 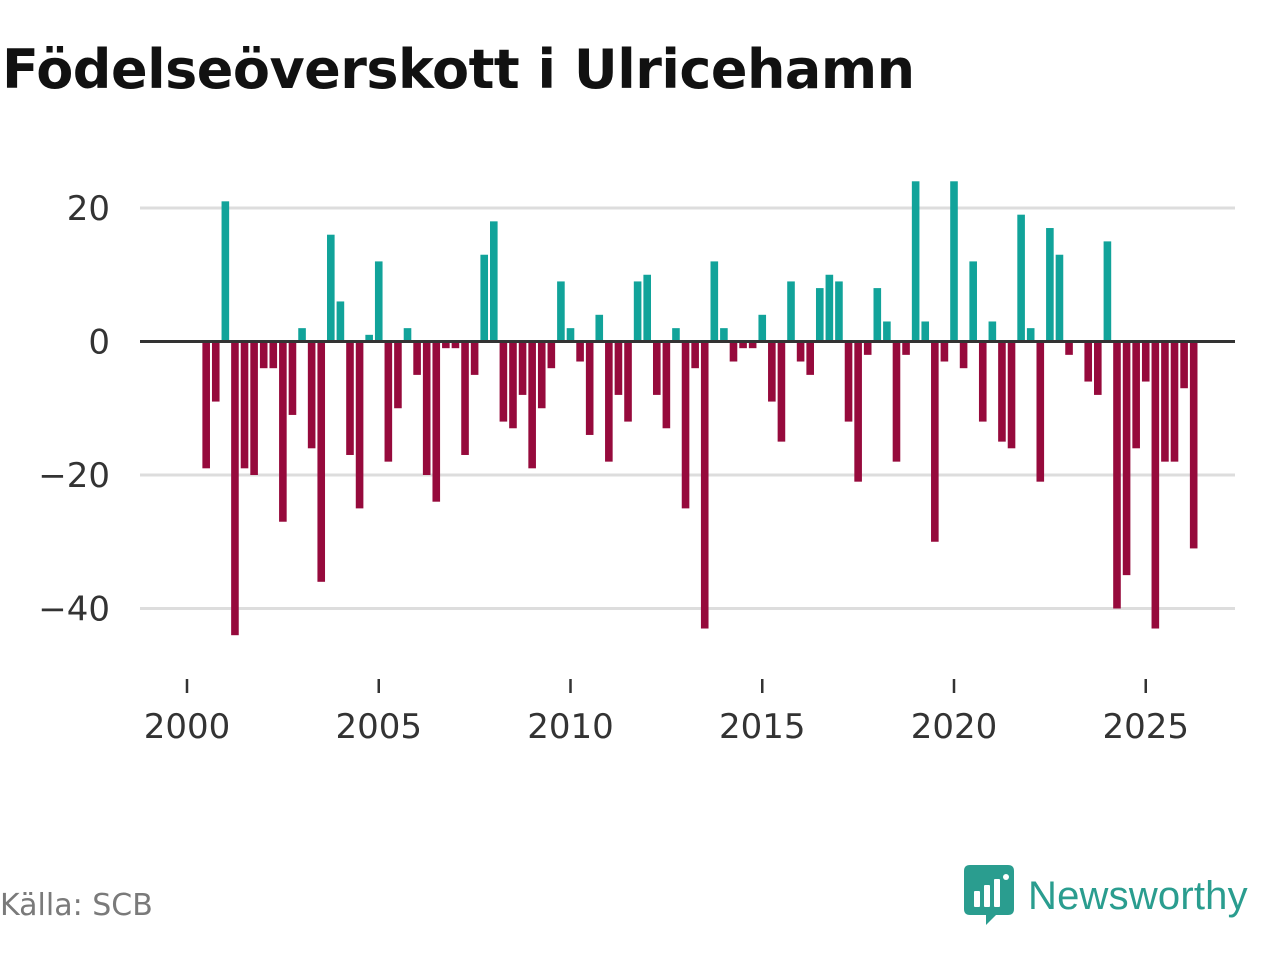 I want to click on brand-logo: Newsworthy, so click(x=1106, y=896).